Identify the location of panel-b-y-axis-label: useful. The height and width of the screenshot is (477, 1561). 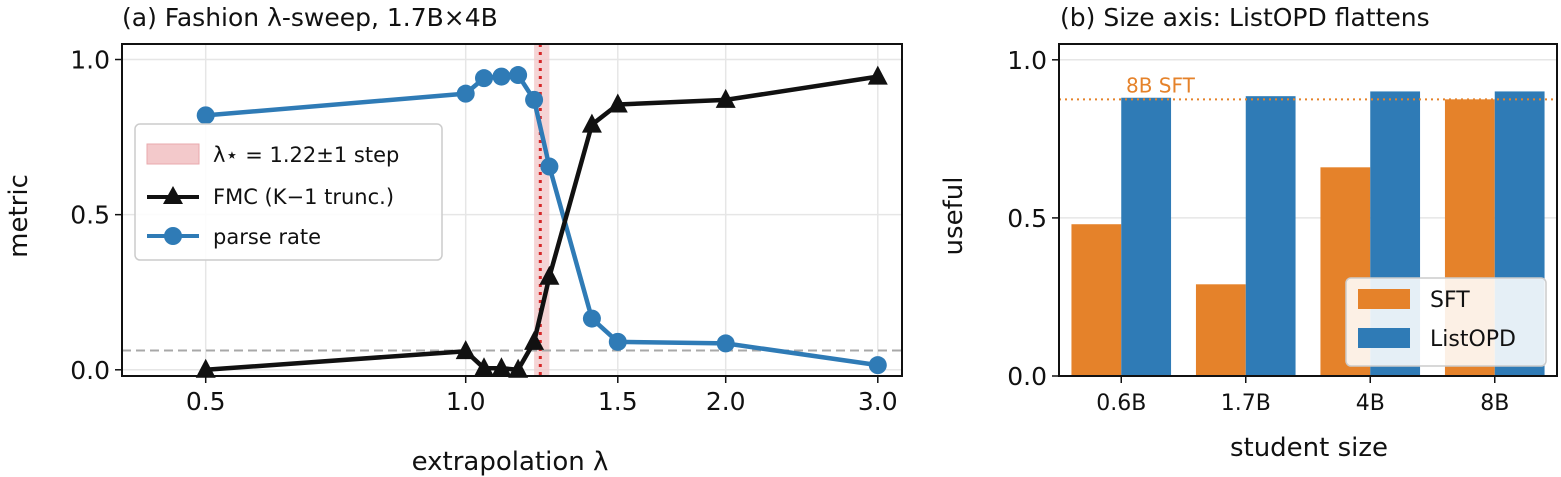
(954, 216).